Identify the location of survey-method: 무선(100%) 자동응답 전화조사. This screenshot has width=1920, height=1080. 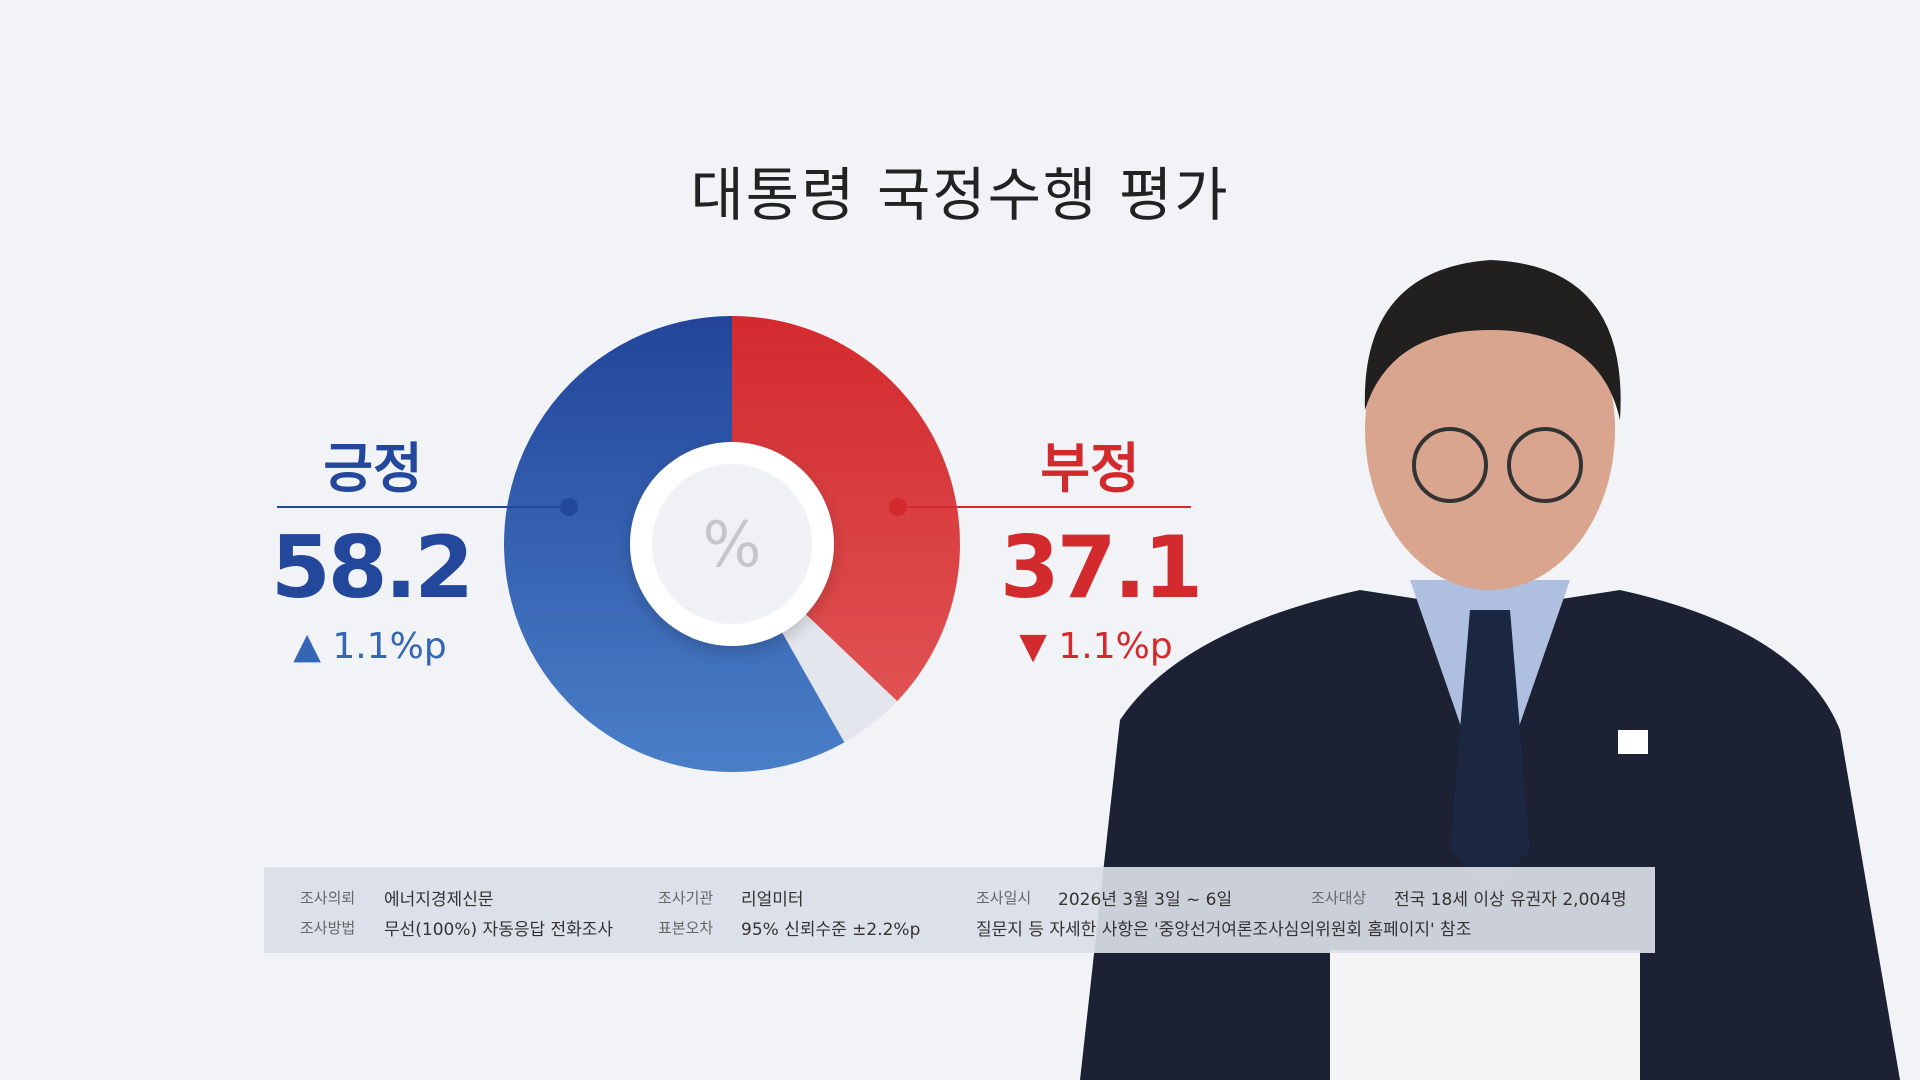
(499, 930).